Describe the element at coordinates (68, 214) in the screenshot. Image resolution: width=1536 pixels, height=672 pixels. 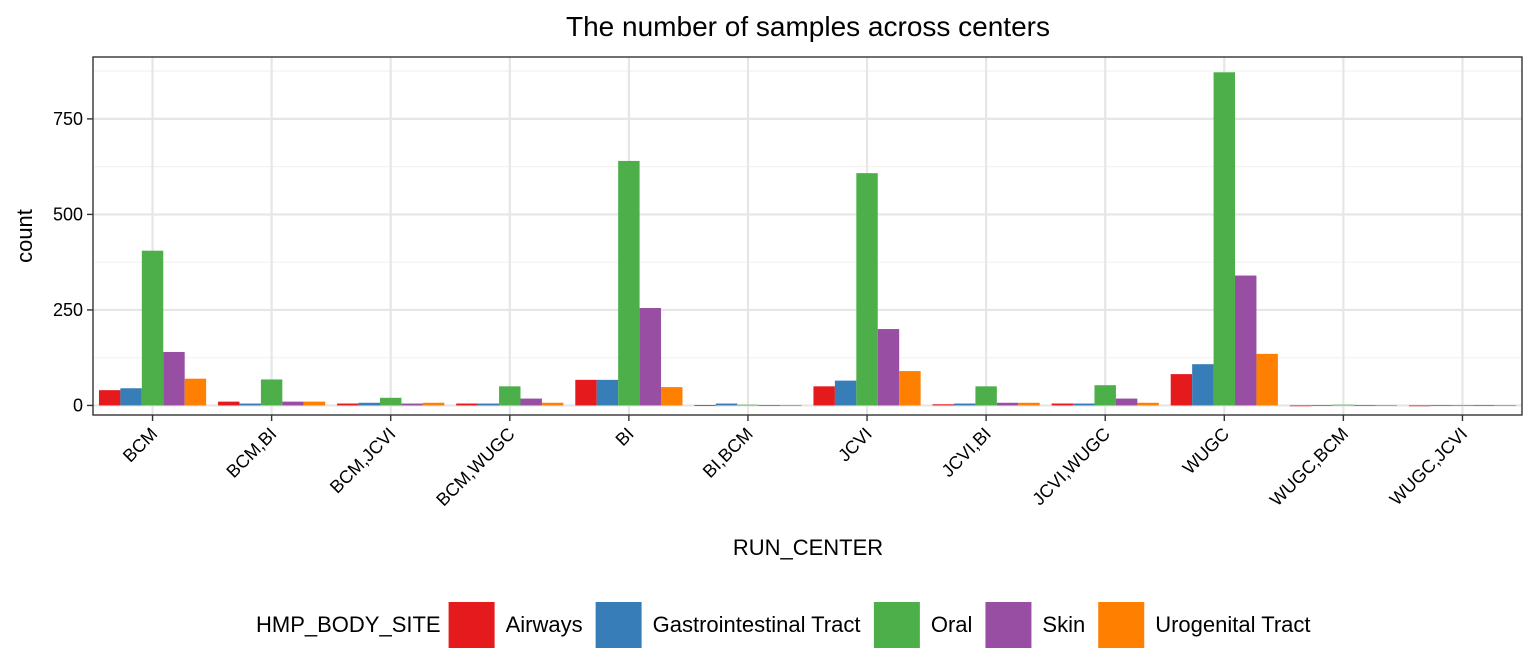
I see `y-tick-label: 500` at that location.